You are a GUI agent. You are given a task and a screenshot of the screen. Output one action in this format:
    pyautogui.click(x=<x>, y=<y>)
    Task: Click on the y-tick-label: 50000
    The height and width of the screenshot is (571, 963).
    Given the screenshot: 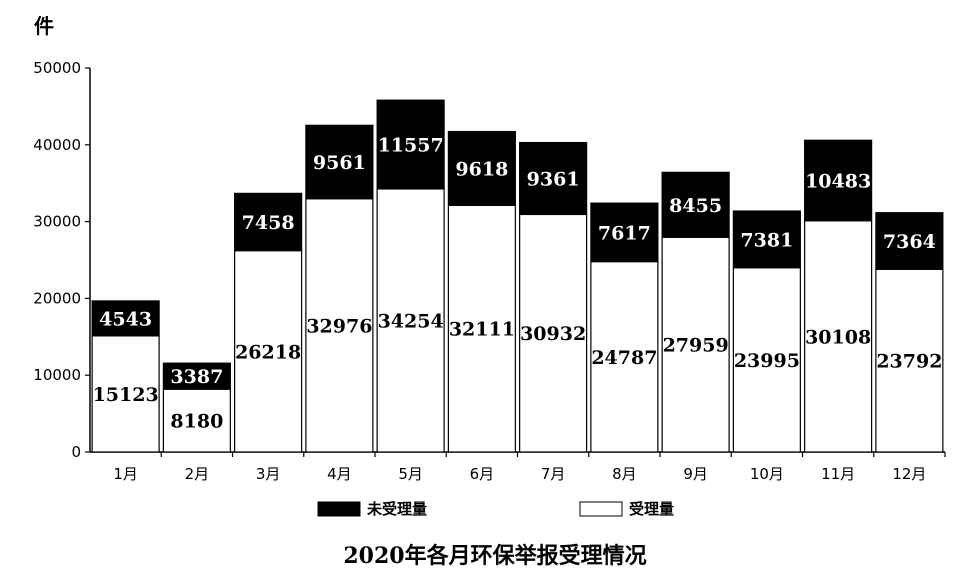 What is the action you would take?
    pyautogui.click(x=57, y=68)
    